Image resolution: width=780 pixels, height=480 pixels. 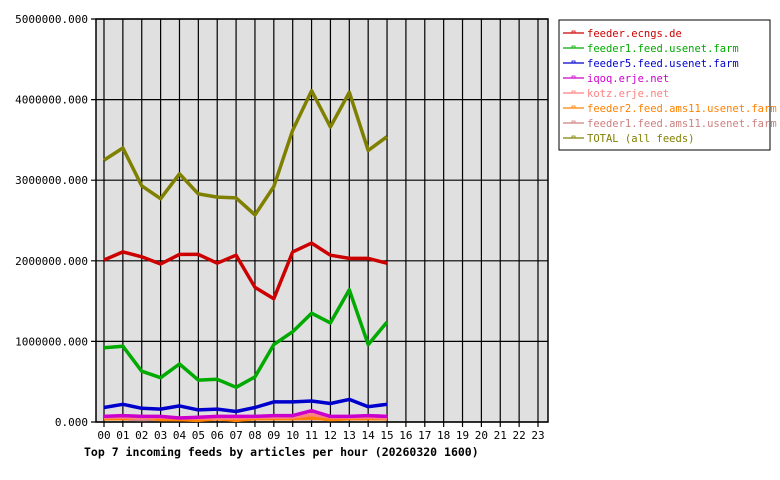 I want to click on legend-item: iqoq.erje.net, so click(x=628, y=79).